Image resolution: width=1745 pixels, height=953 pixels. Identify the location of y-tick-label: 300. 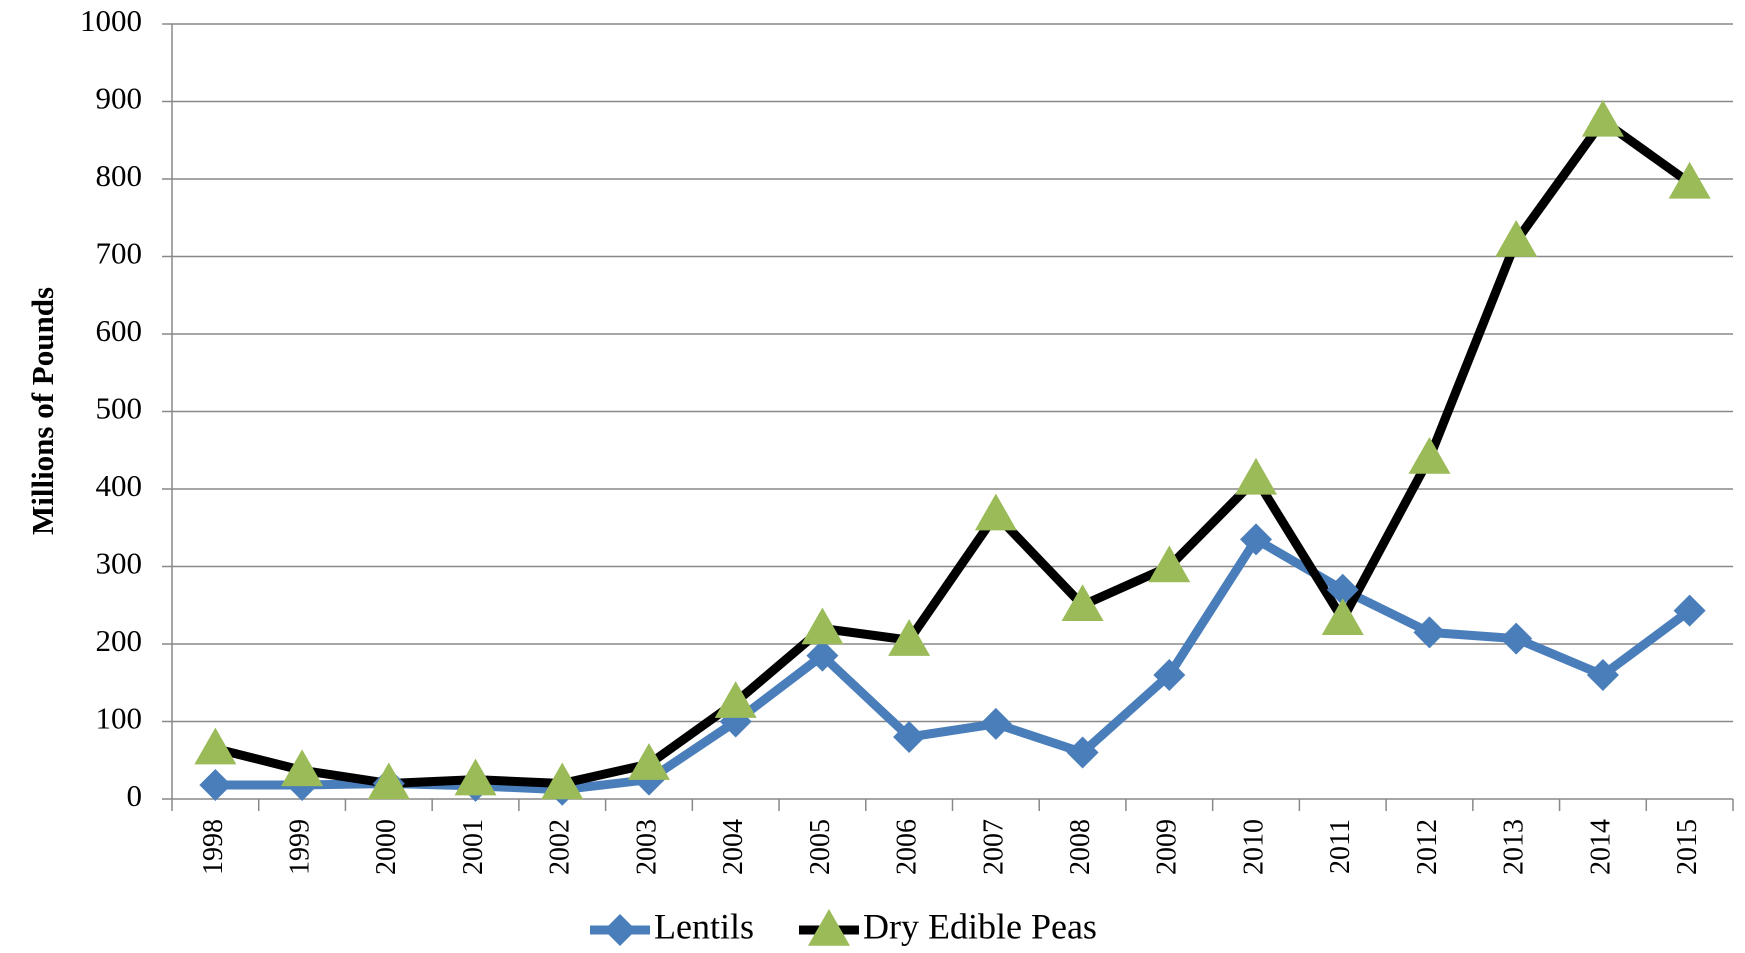
(119, 563).